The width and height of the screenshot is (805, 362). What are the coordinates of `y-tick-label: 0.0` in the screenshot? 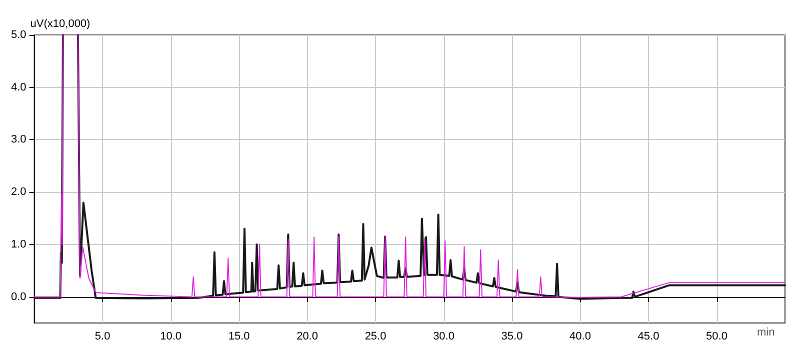 It's located at (18, 296).